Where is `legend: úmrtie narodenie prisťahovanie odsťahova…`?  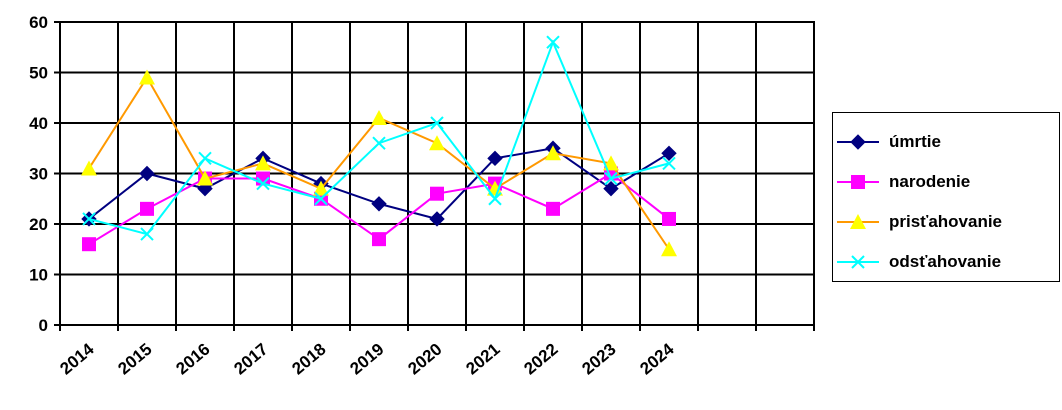 legend: úmrtie narodenie prisťahovanie odsťahova… is located at coordinates (946, 197).